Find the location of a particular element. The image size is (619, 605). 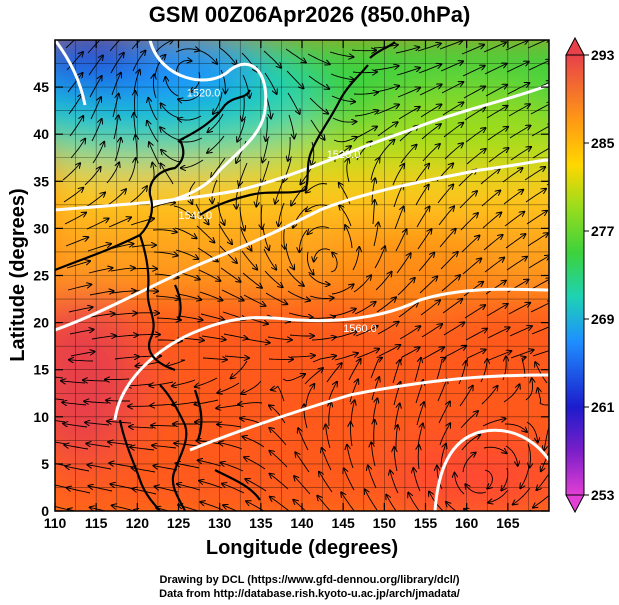

y-tick-label: 0 is located at coordinates (45, 511).